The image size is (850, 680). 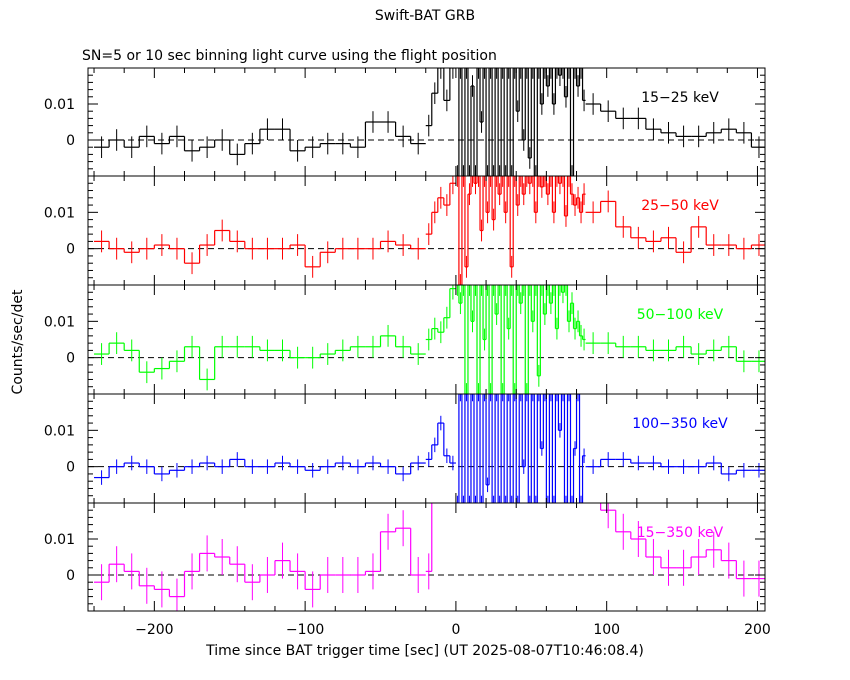 I want to click on panel-2: 0 0.01 50−100 keV, so click(x=405, y=339).